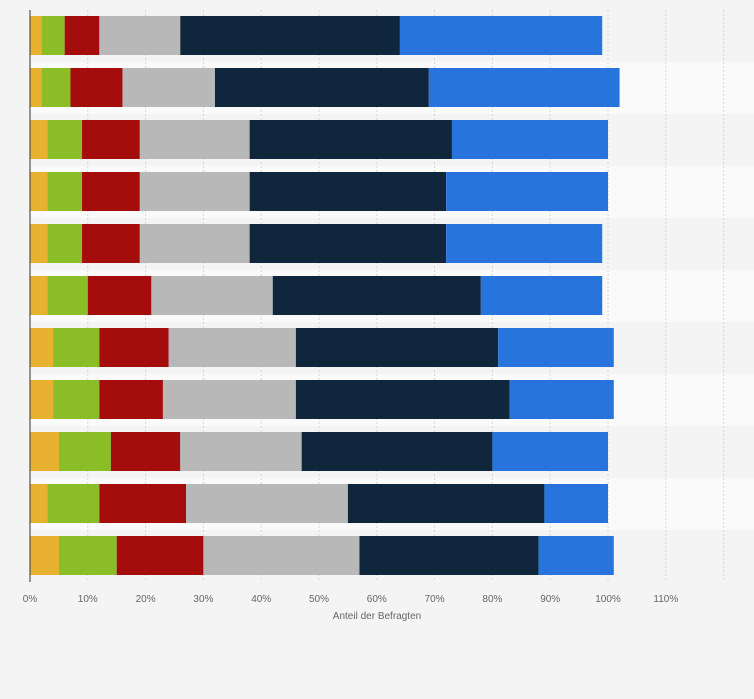 The width and height of the screenshot is (754, 699). Describe the element at coordinates (492, 599) in the screenshot. I see `x-tick-label: 80%` at that location.